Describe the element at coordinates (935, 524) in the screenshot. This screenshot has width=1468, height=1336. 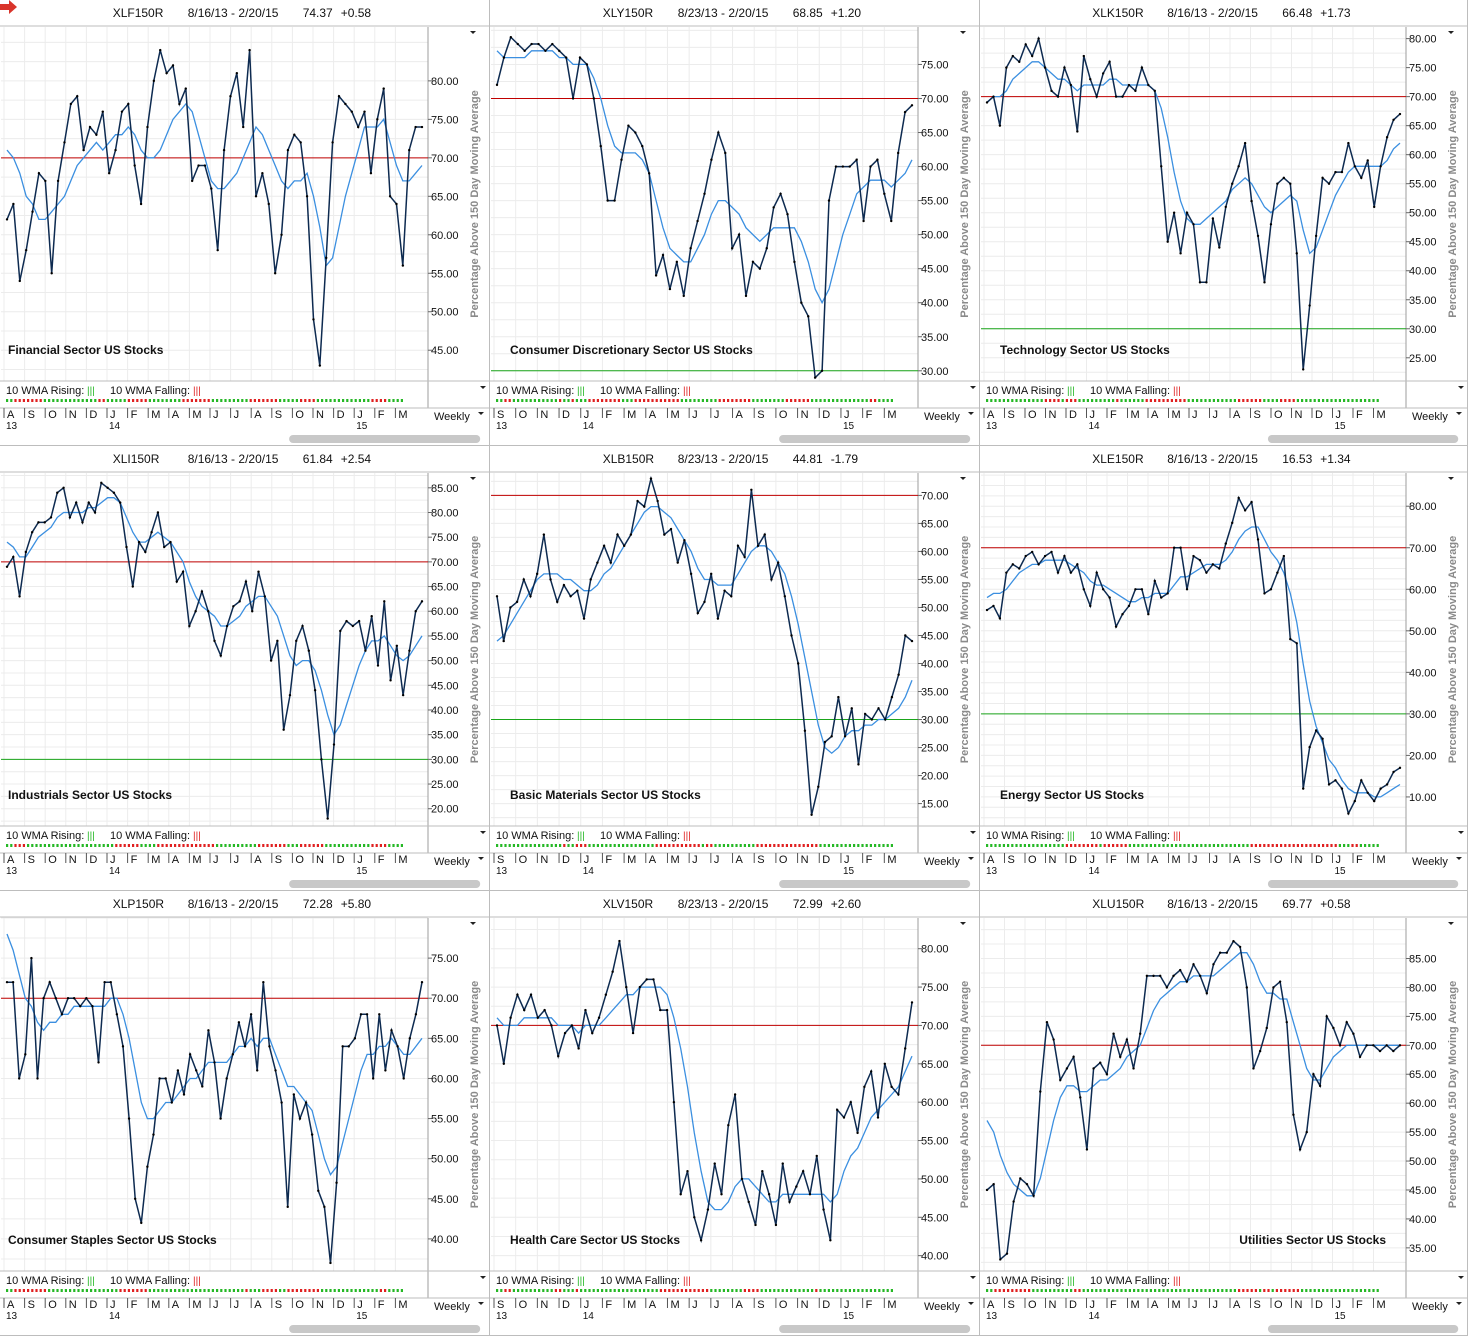
I see `y-tick-label: 65.00` at that location.